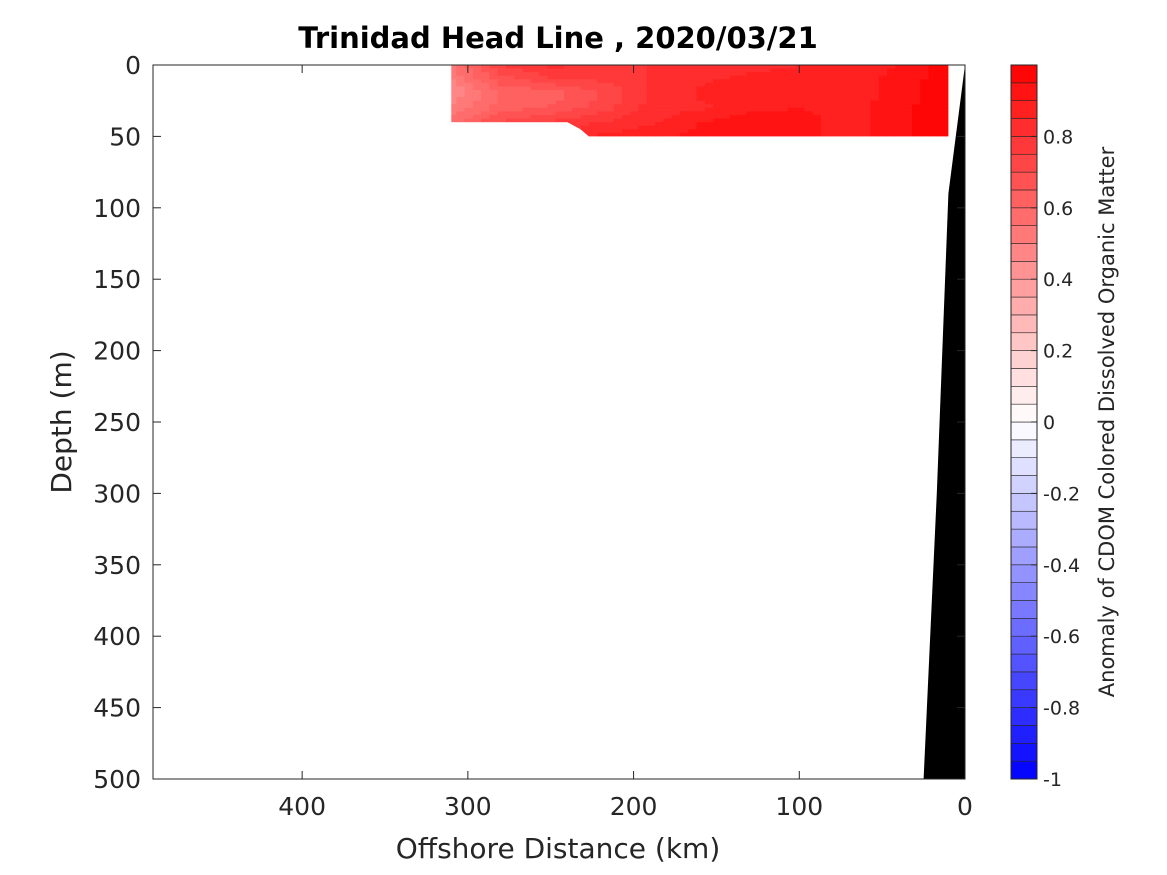  What do you see at coordinates (133, 65) in the screenshot?
I see `y-tick-label: 0` at bounding box center [133, 65].